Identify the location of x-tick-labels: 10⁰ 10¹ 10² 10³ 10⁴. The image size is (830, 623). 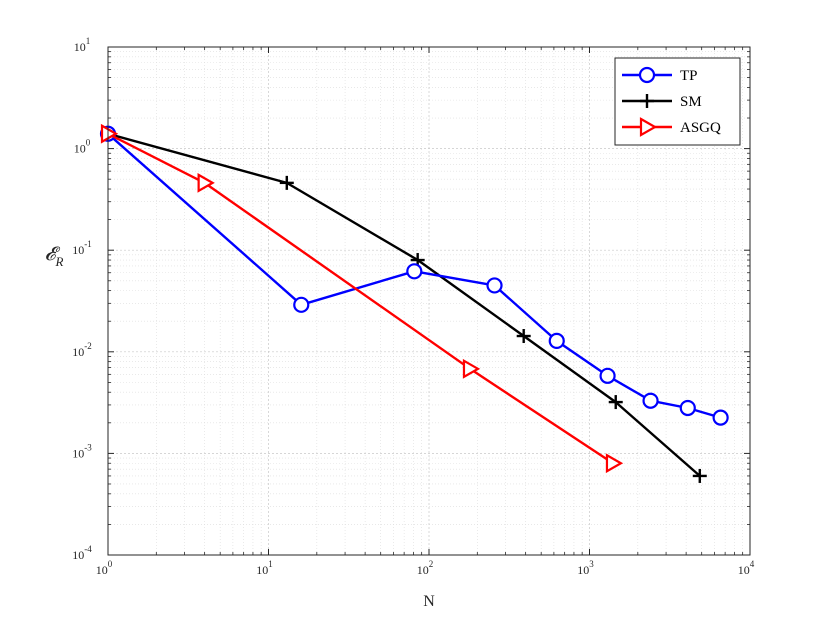
(425, 568).